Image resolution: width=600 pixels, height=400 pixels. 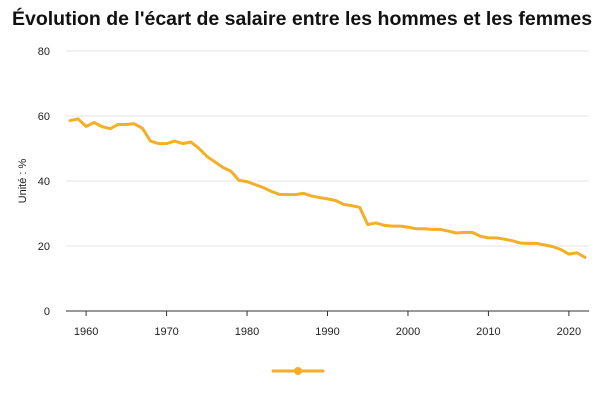 What do you see at coordinates (166, 332) in the screenshot?
I see `x-tick-label: 1970` at bounding box center [166, 332].